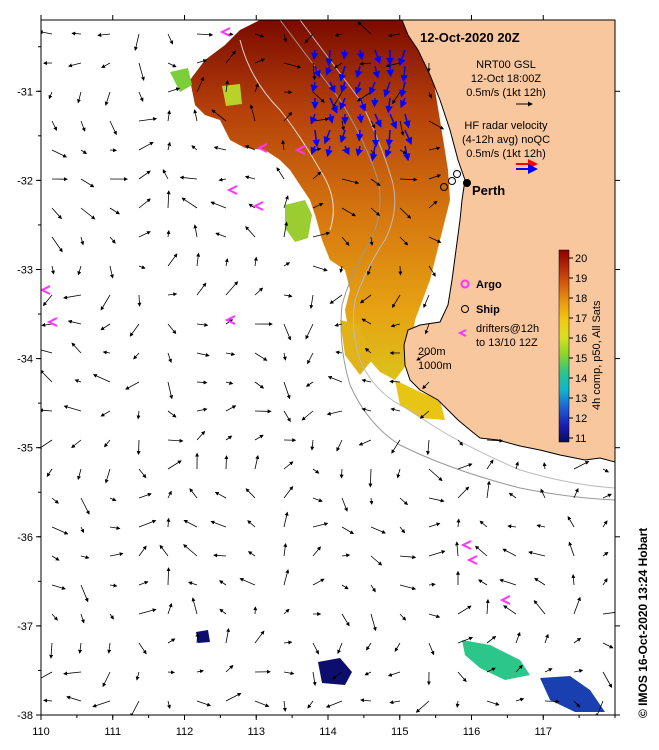 The height and width of the screenshot is (750, 659). What do you see at coordinates (444, 187) in the screenshot?
I see `ship-marker` at bounding box center [444, 187].